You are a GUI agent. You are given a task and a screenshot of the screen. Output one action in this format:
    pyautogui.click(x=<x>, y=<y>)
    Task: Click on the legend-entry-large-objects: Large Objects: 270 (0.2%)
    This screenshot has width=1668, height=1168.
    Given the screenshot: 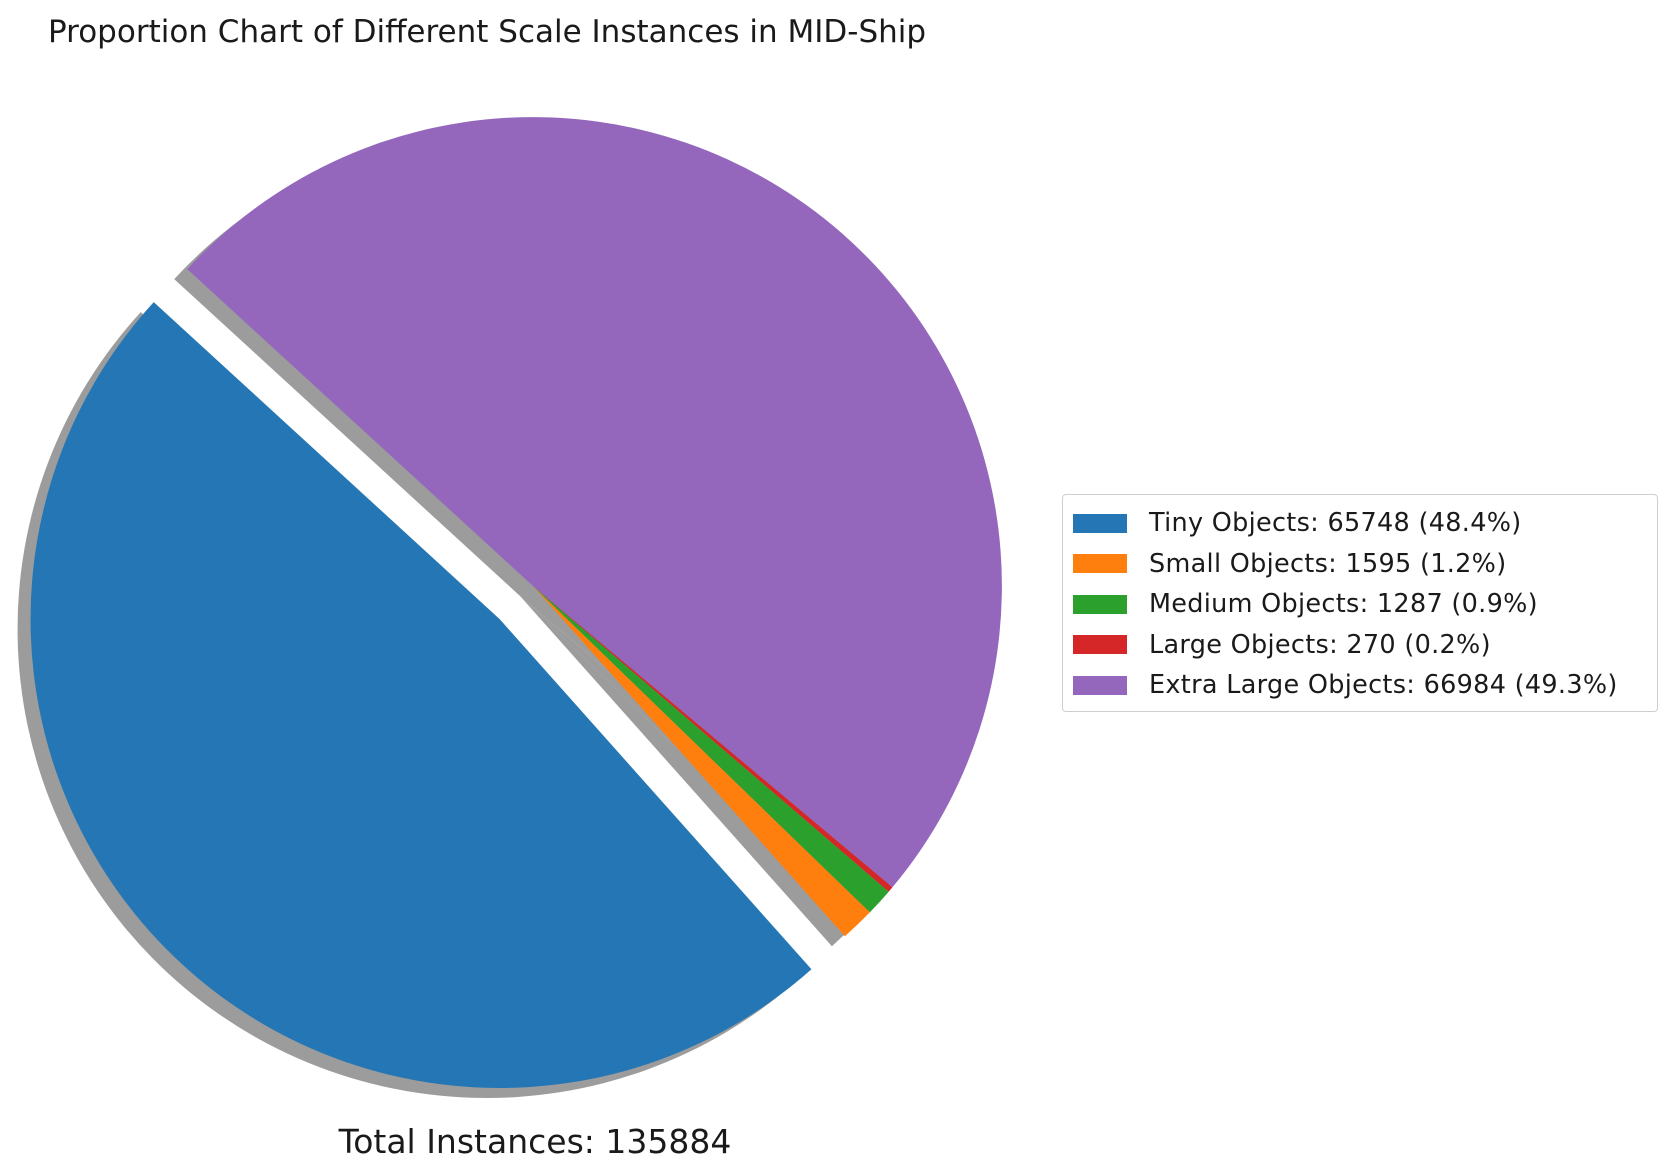 What is the action you would take?
    pyautogui.click(x=1282, y=645)
    